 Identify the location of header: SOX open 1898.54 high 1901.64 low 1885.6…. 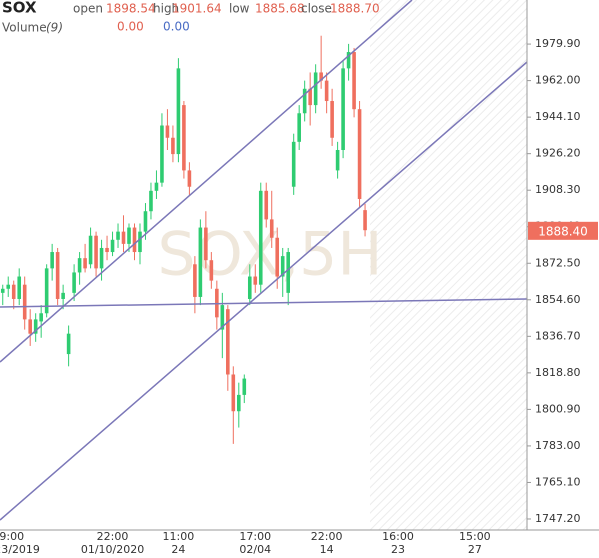
(191, 17).